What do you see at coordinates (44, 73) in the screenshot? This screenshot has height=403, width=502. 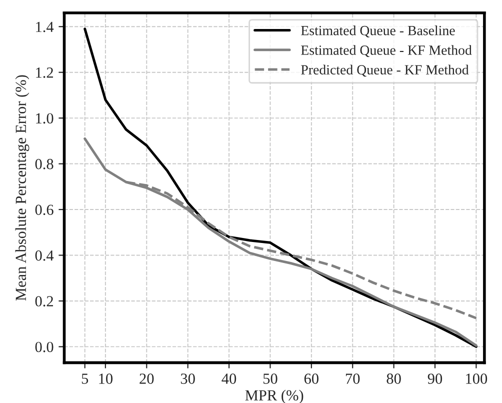 I see `y-tick-label: 1.2` at bounding box center [44, 73].